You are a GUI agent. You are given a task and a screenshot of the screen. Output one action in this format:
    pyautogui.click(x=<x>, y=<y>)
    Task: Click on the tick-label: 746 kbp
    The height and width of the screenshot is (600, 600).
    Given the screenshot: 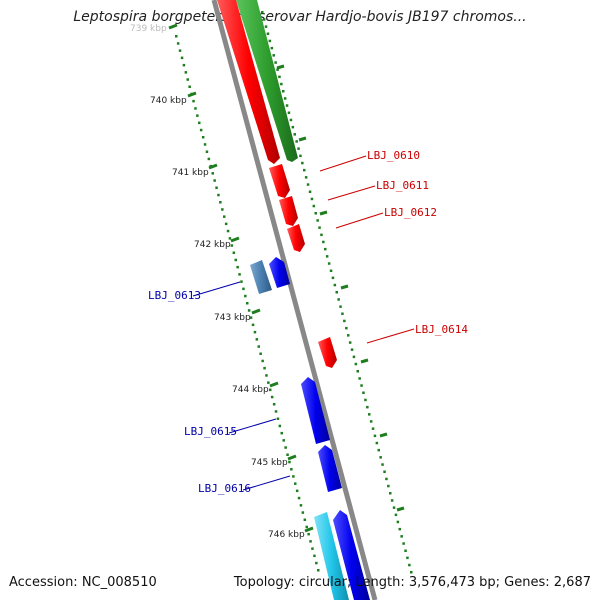 What is the action you would take?
    pyautogui.click(x=286, y=535)
    